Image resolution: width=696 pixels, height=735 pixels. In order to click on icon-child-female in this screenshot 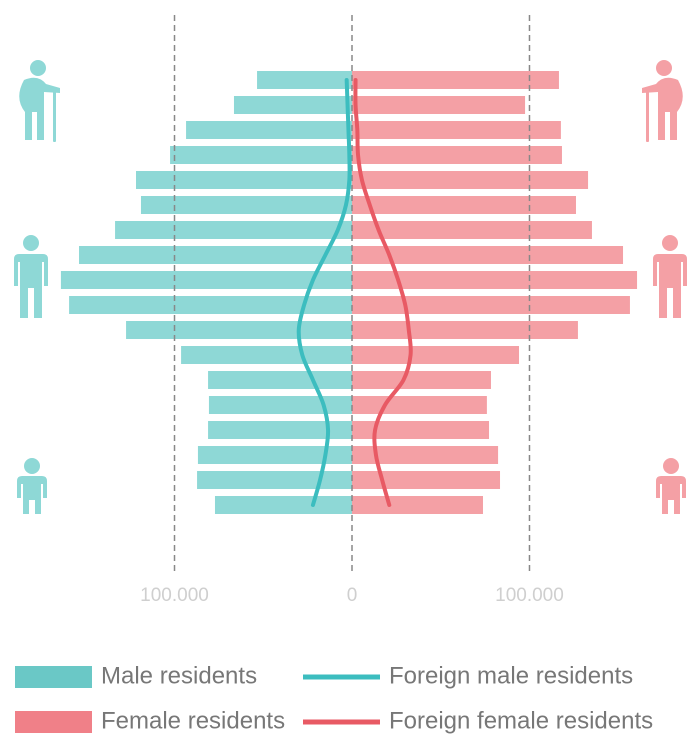, I will do `click(671, 486)`.